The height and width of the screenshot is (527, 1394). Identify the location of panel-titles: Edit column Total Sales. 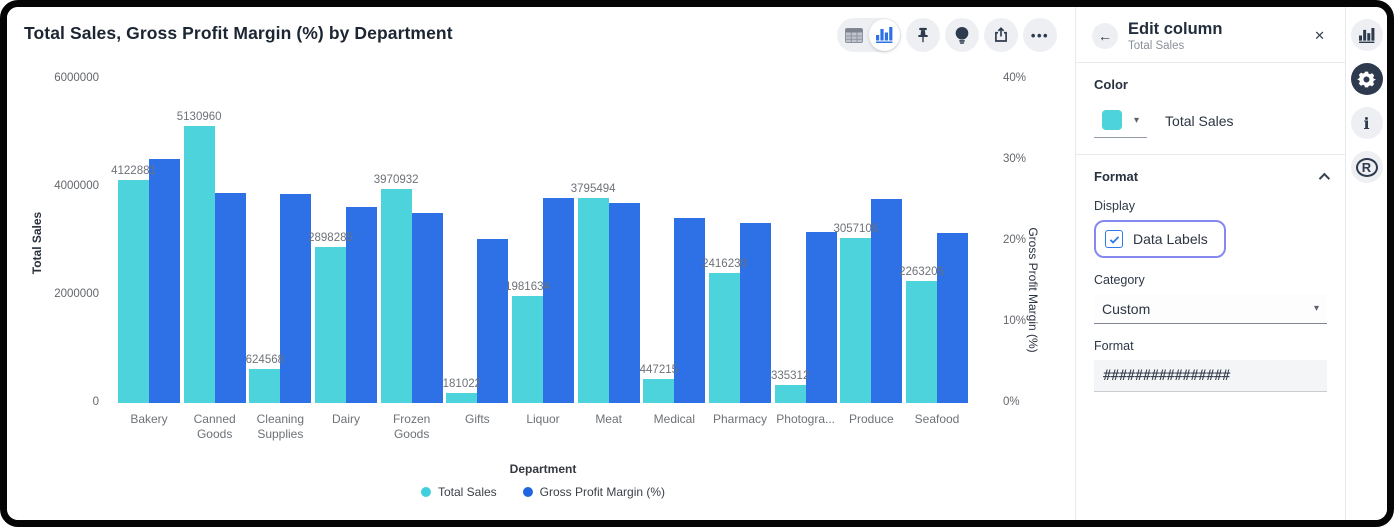
(1219, 36).